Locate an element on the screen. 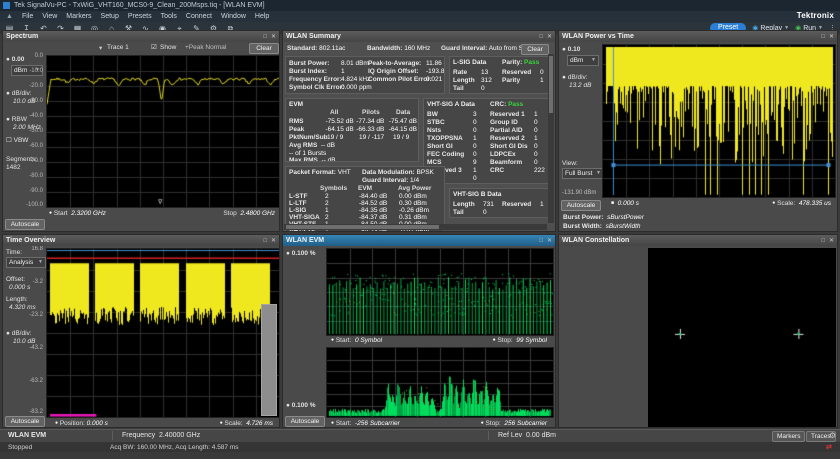 This screenshot has width=840, height=459. menu-file: File is located at coordinates (27, 16).